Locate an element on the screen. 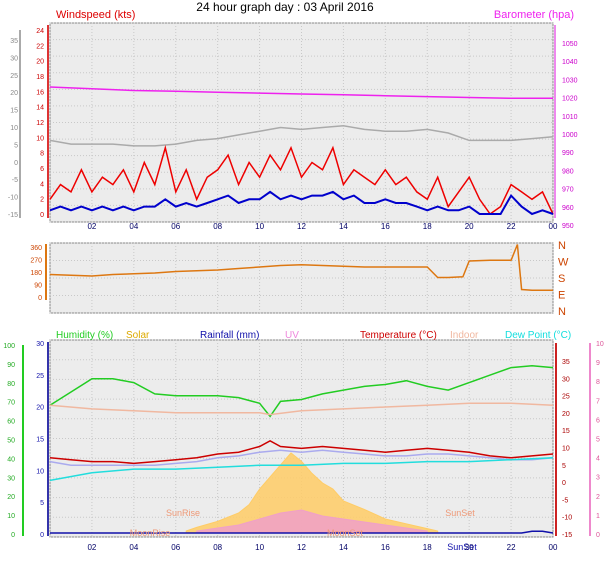 The width and height of the screenshot is (608, 566). y-tick-grey: 10 is located at coordinates (14, 128).